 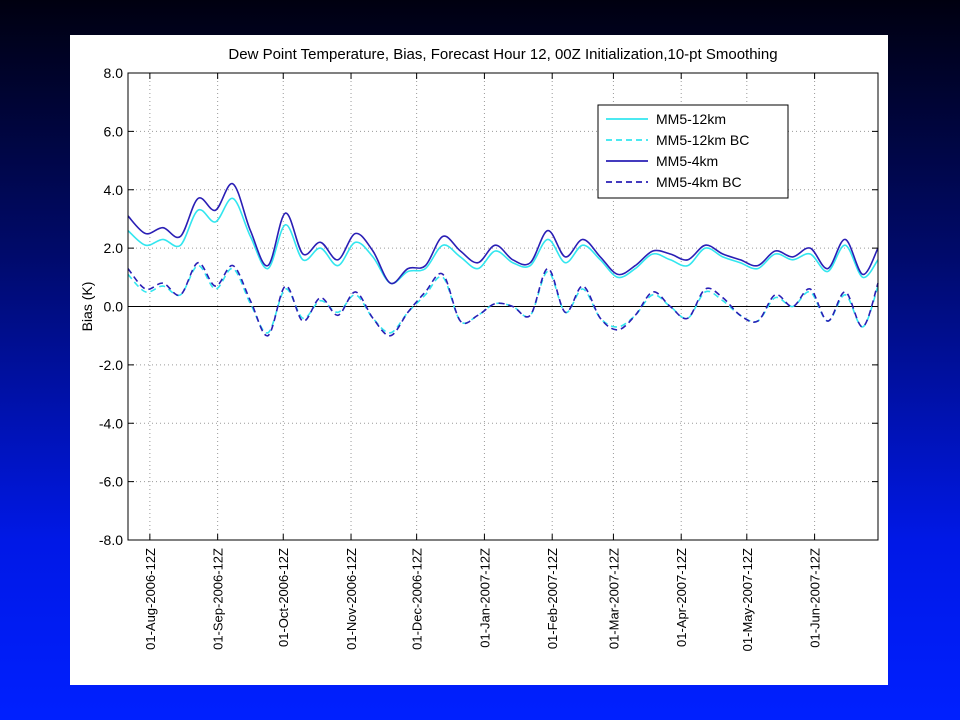 I want to click on x-tick-label: 01-Dec-2006-12Z, so click(x=417, y=599).